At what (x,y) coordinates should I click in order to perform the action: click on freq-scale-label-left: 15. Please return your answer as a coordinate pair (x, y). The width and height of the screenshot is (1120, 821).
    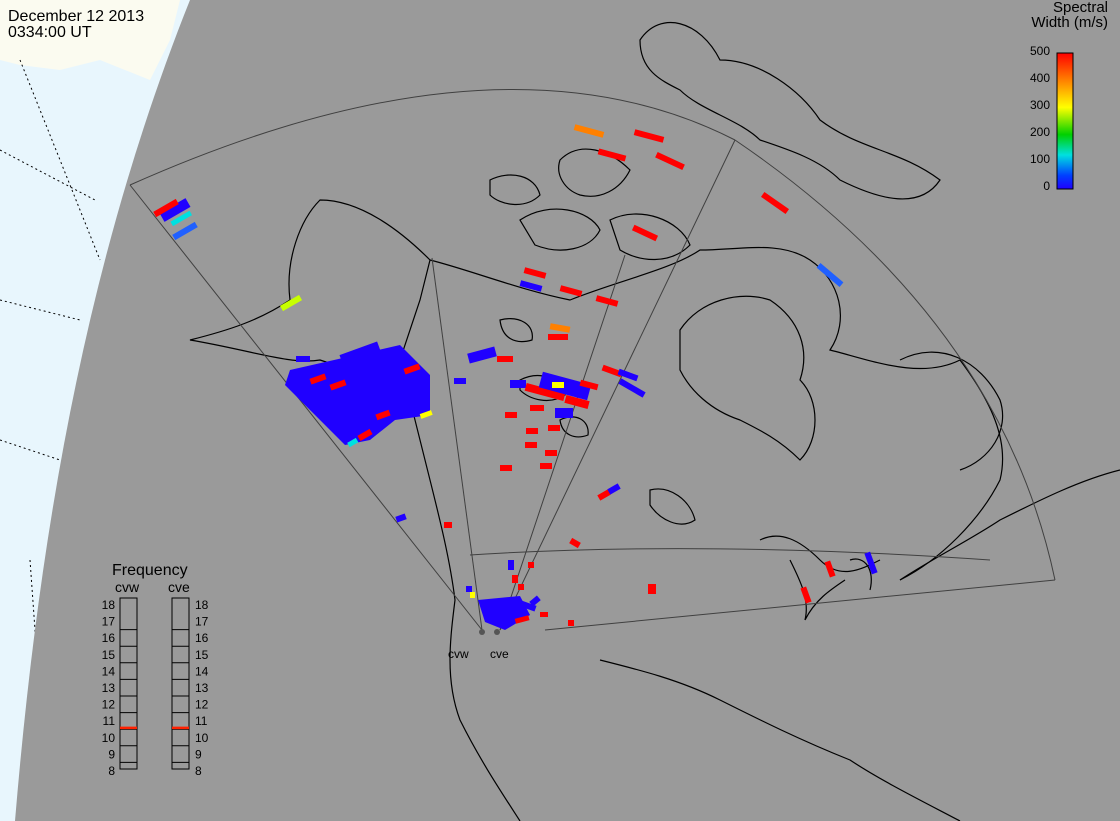
    Looking at the image, I should click on (109, 655).